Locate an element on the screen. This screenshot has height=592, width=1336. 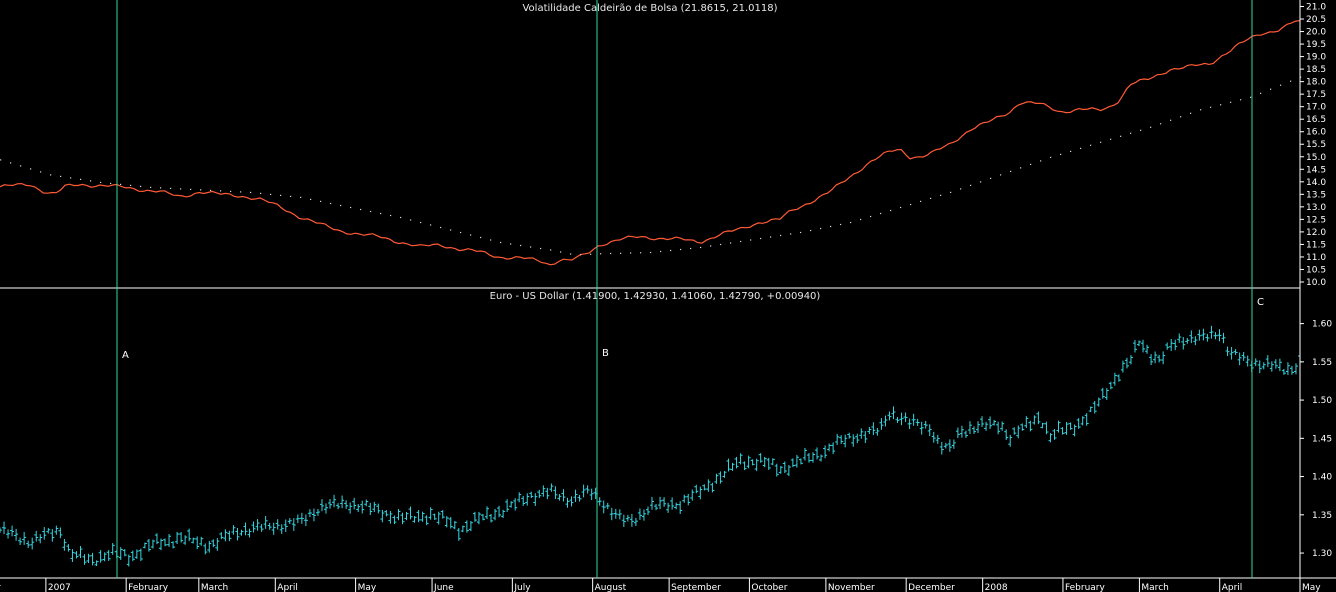
x-tick-label: December is located at coordinates (931, 587).